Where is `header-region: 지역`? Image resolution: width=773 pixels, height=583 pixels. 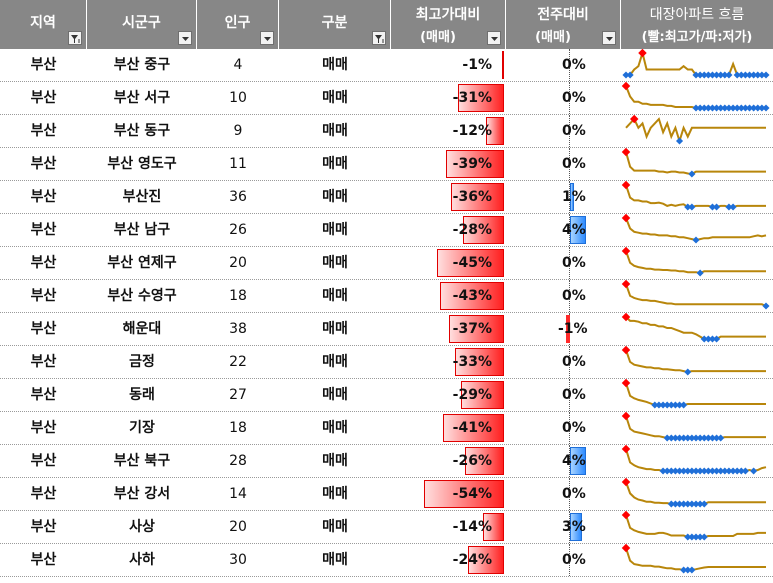
header-region: 지역 is located at coordinates (43, 24).